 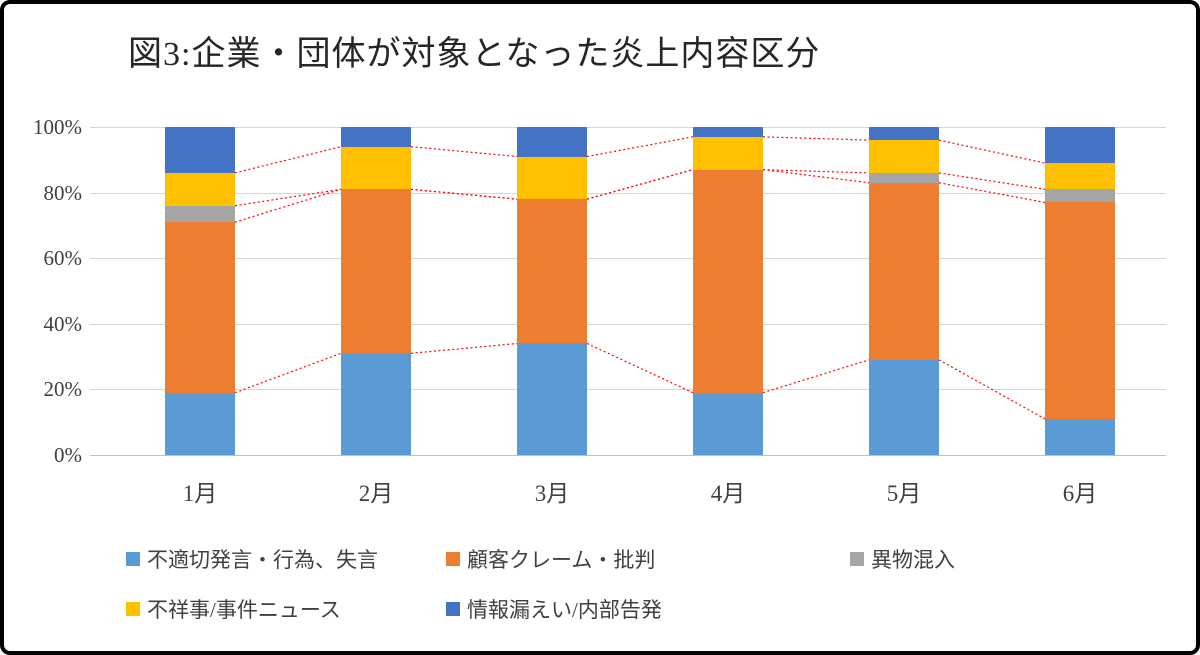 What do you see at coordinates (728, 493) in the screenshot?
I see `x-axis-label: 4月` at bounding box center [728, 493].